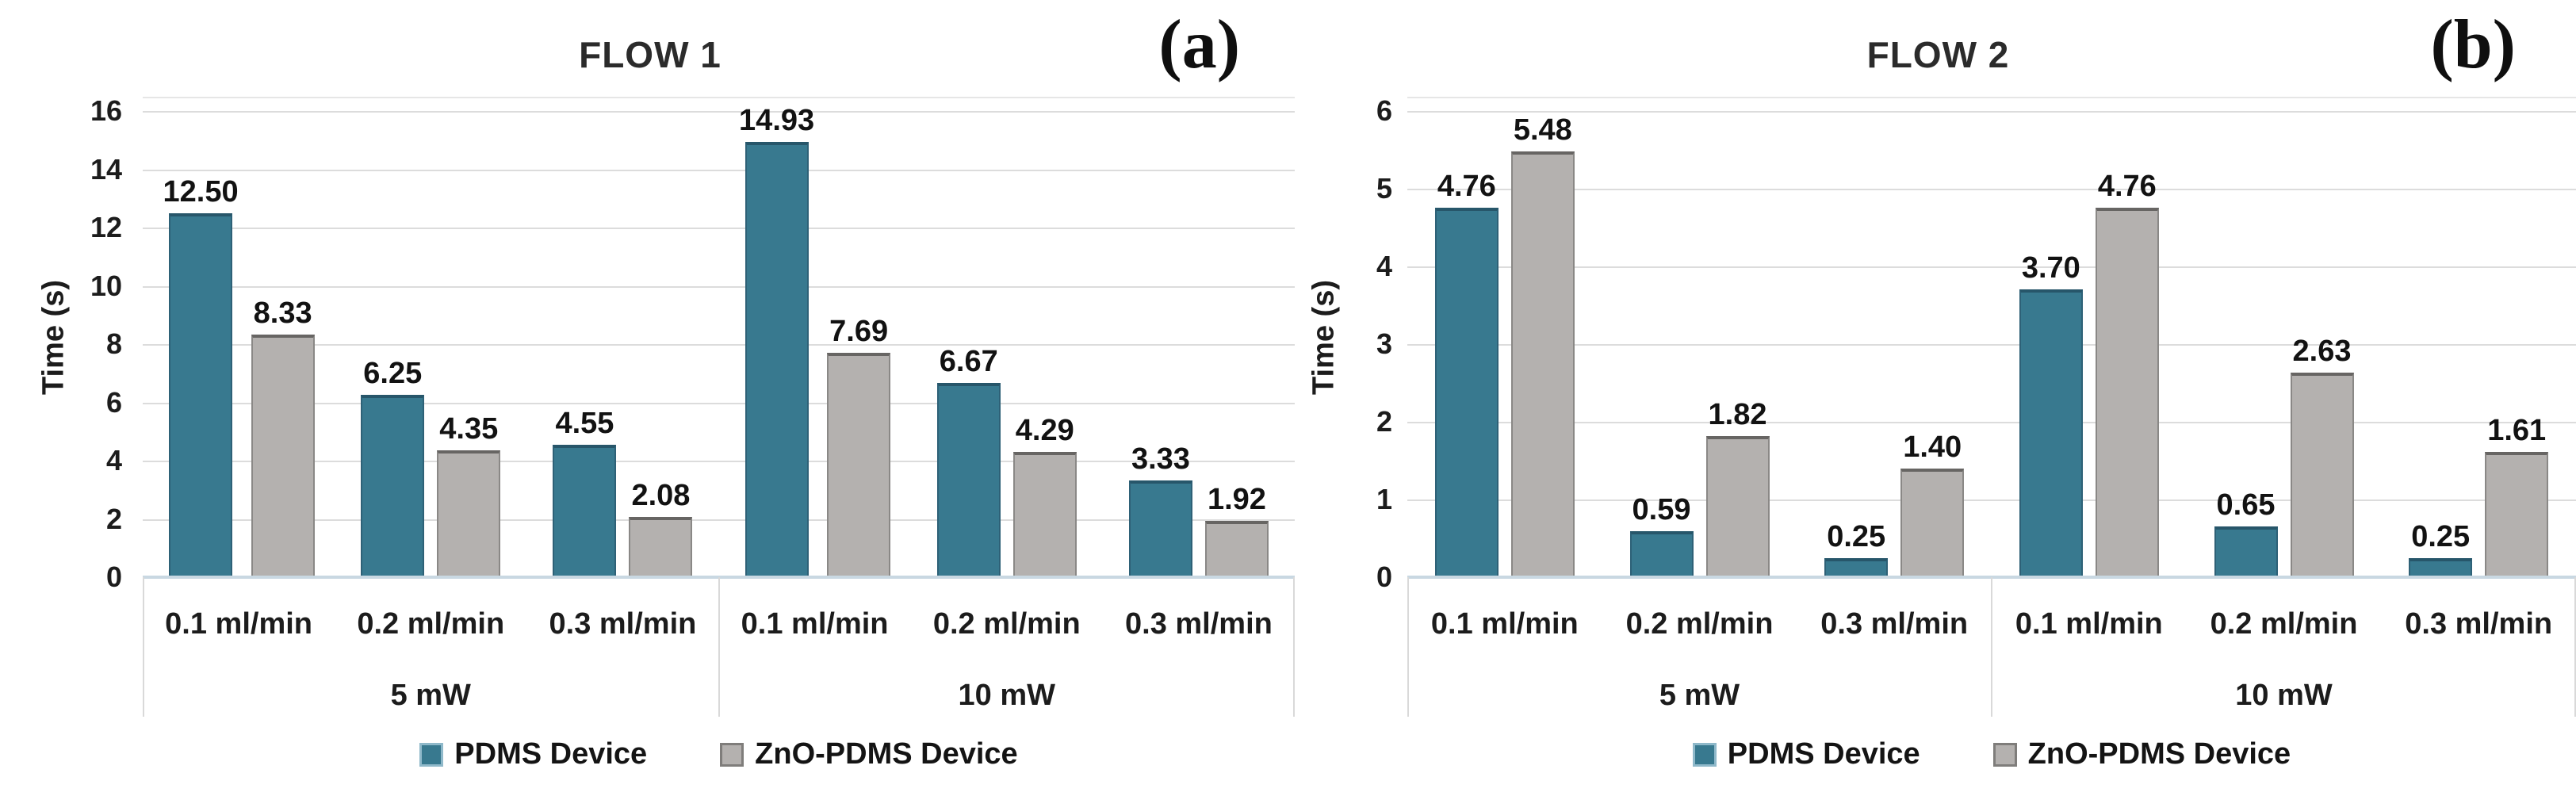 The image size is (2576, 796). Describe the element at coordinates (622, 337) in the screenshot. I see `category-cell: 4.55 2.08` at that location.